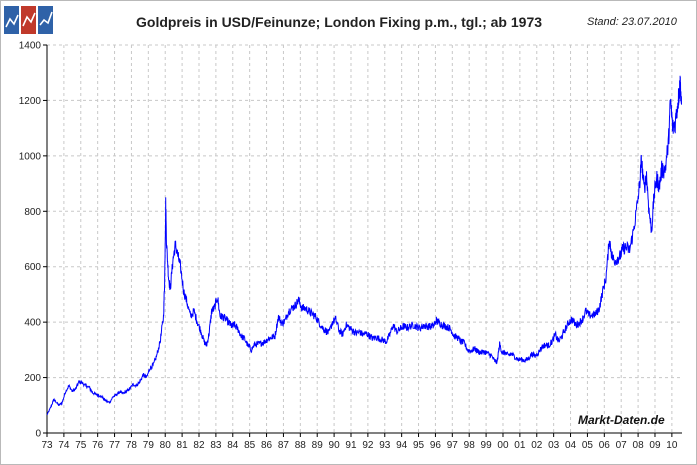 The width and height of the screenshot is (697, 465). I want to click on y-tick-label: 1400, so click(30, 46).